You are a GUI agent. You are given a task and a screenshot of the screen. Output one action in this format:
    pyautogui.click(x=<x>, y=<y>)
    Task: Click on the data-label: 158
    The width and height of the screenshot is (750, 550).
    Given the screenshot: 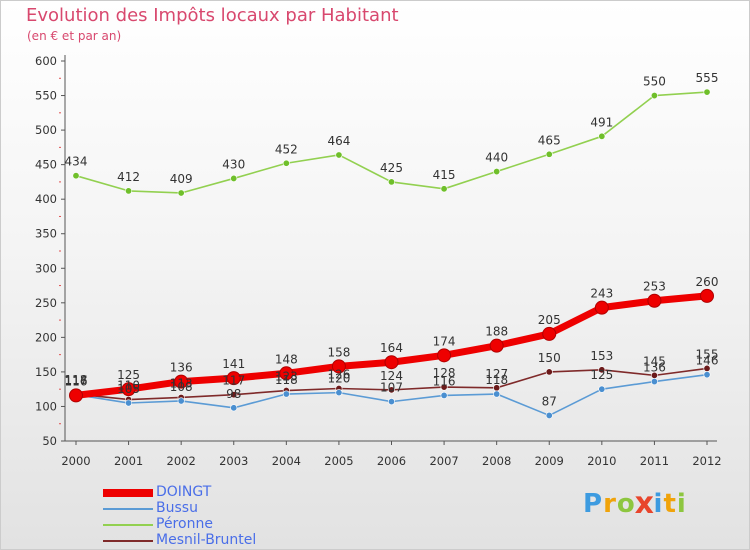 What is the action you would take?
    pyautogui.click(x=338, y=352)
    